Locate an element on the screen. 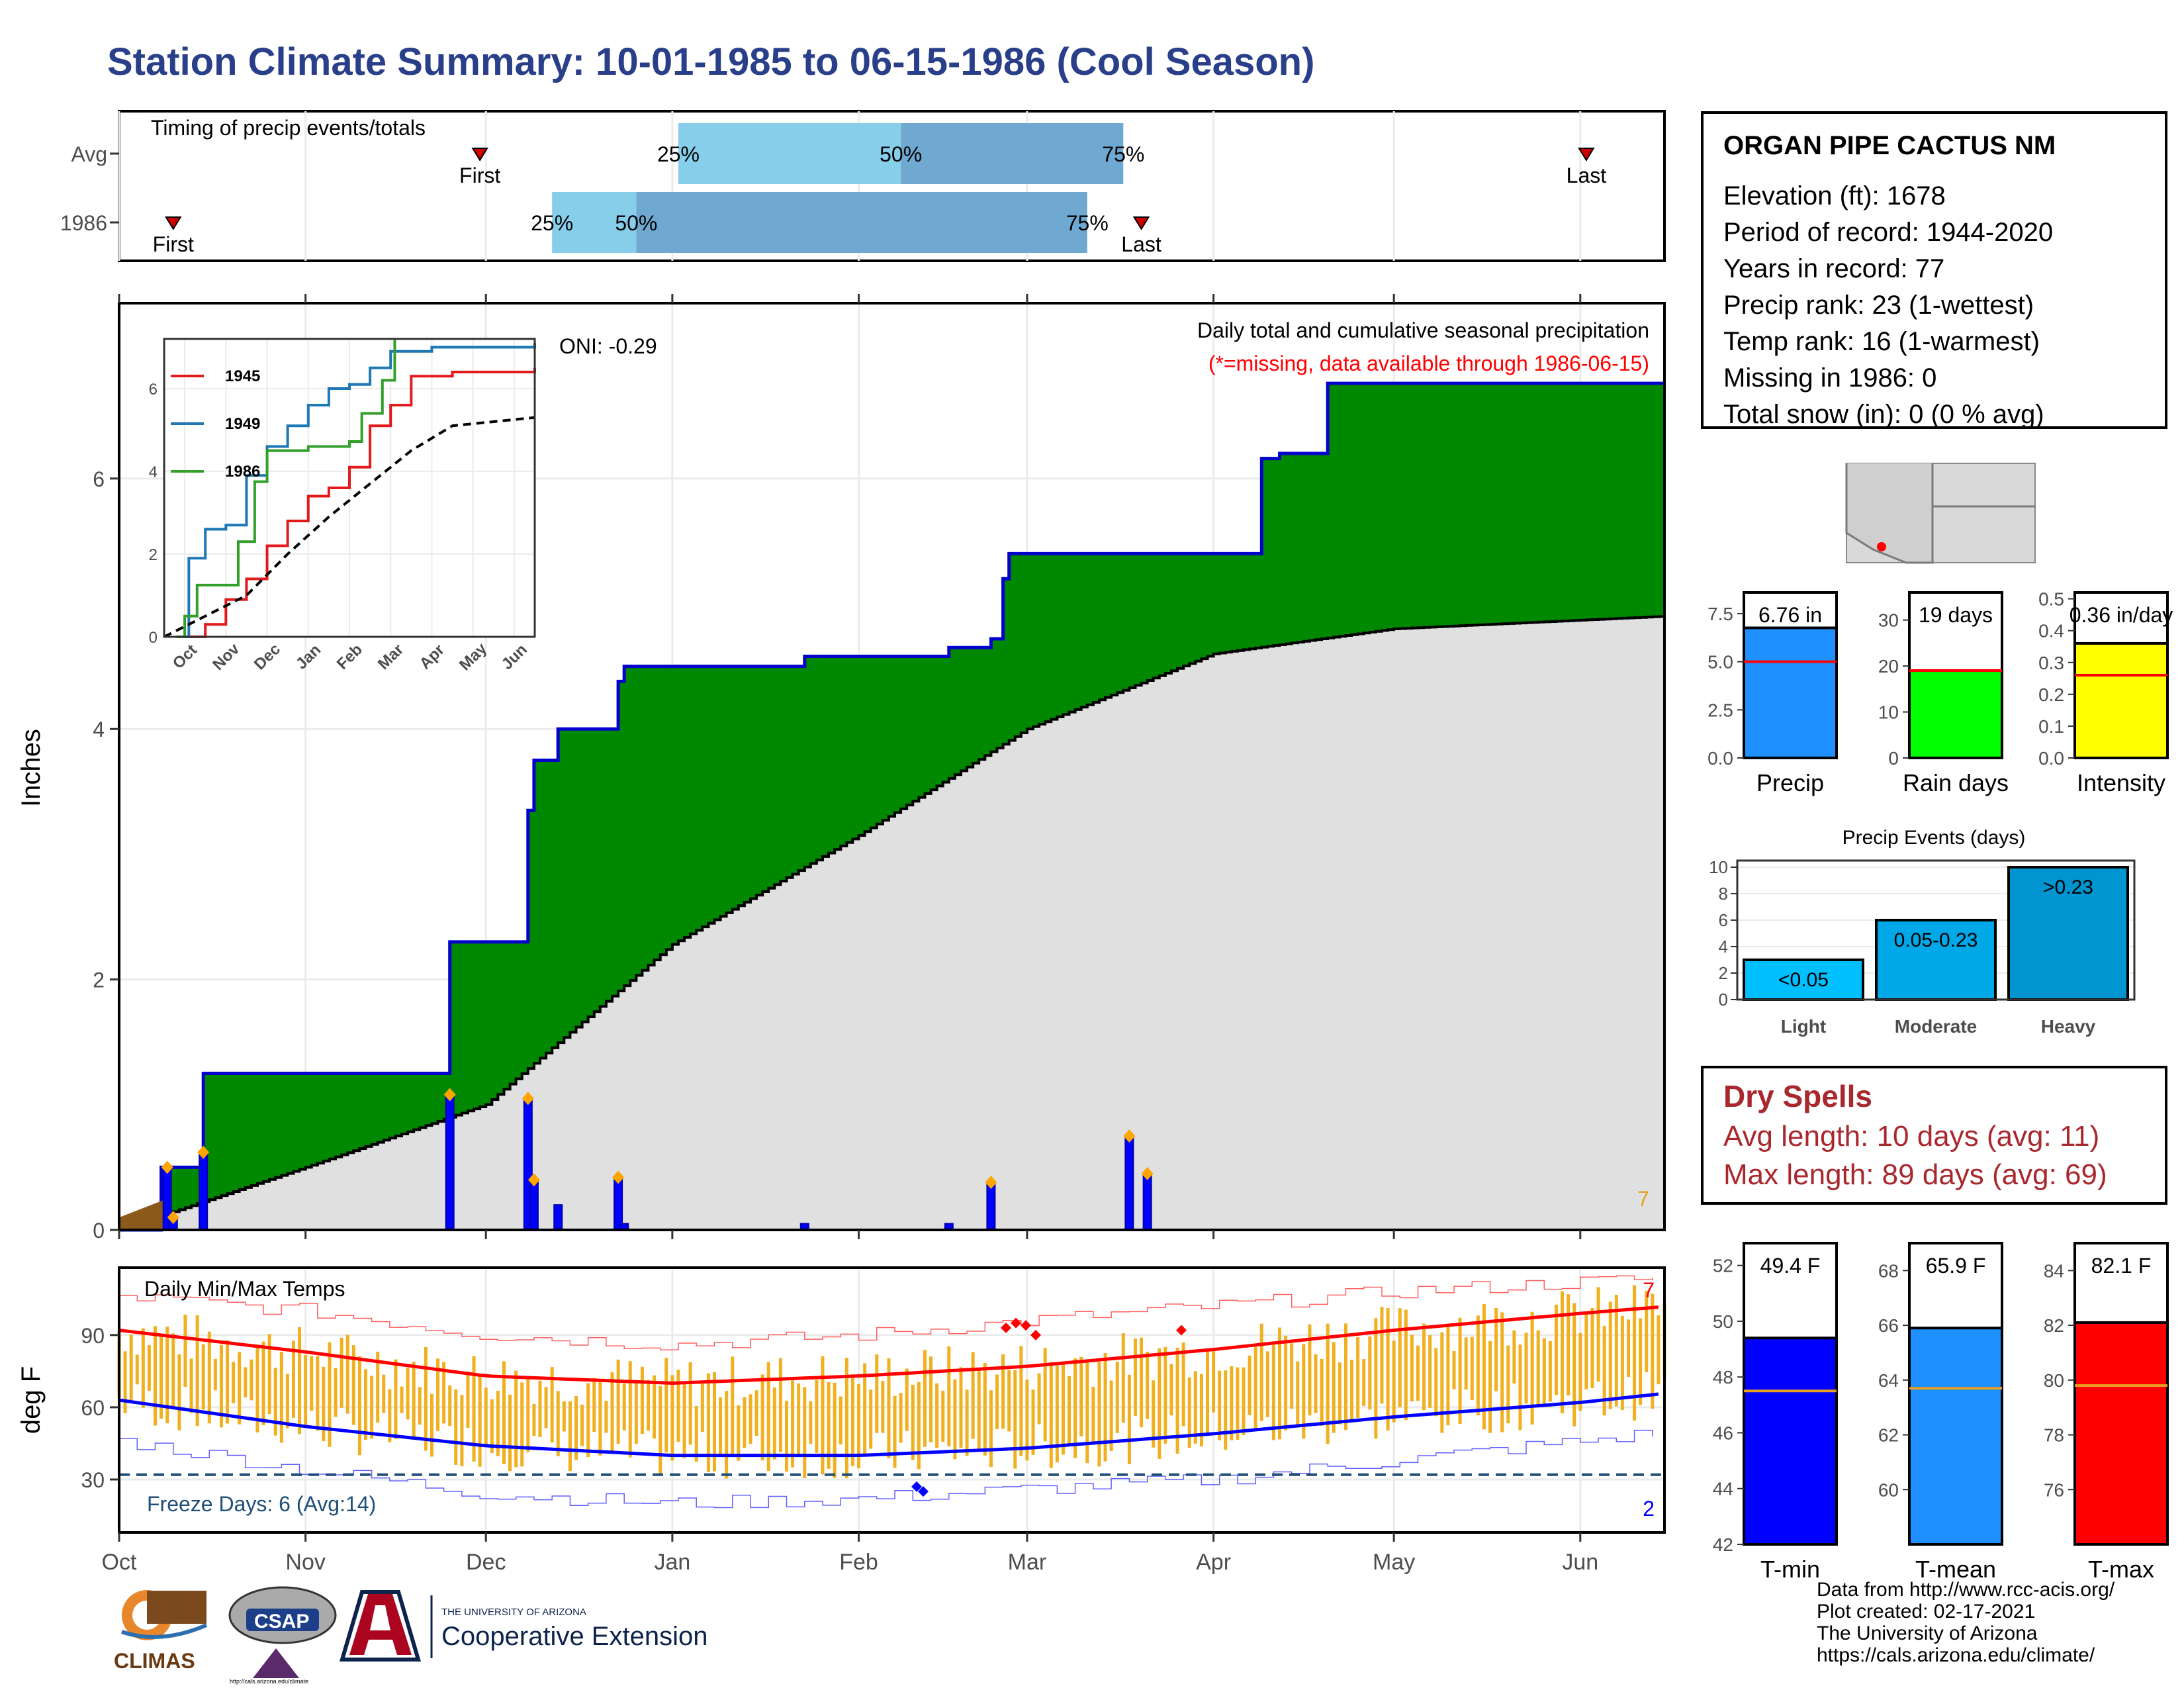 Image resolution: width=2184 pixels, height=1688 pixels. precip-summary-1-ytick-label: 10 is located at coordinates (1888, 712).